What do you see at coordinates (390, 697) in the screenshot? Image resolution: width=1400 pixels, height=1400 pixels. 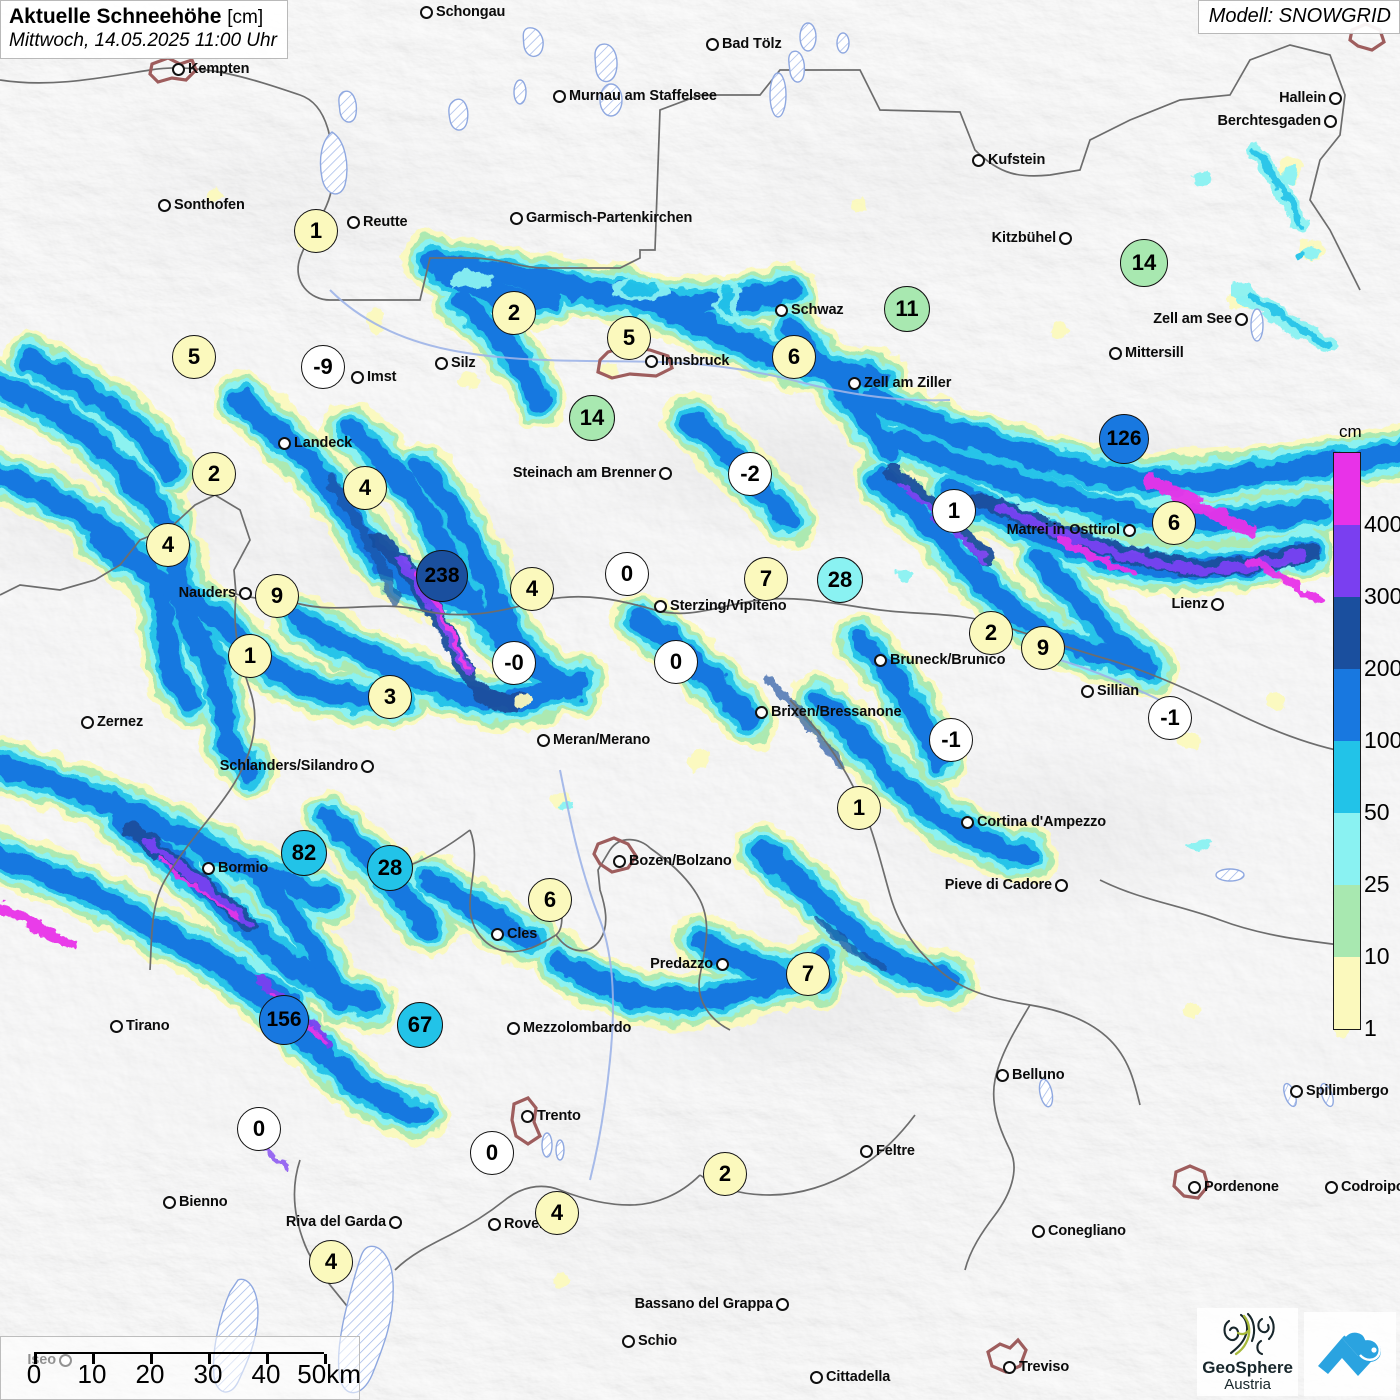 I see `station-value-marker: 3` at bounding box center [390, 697].